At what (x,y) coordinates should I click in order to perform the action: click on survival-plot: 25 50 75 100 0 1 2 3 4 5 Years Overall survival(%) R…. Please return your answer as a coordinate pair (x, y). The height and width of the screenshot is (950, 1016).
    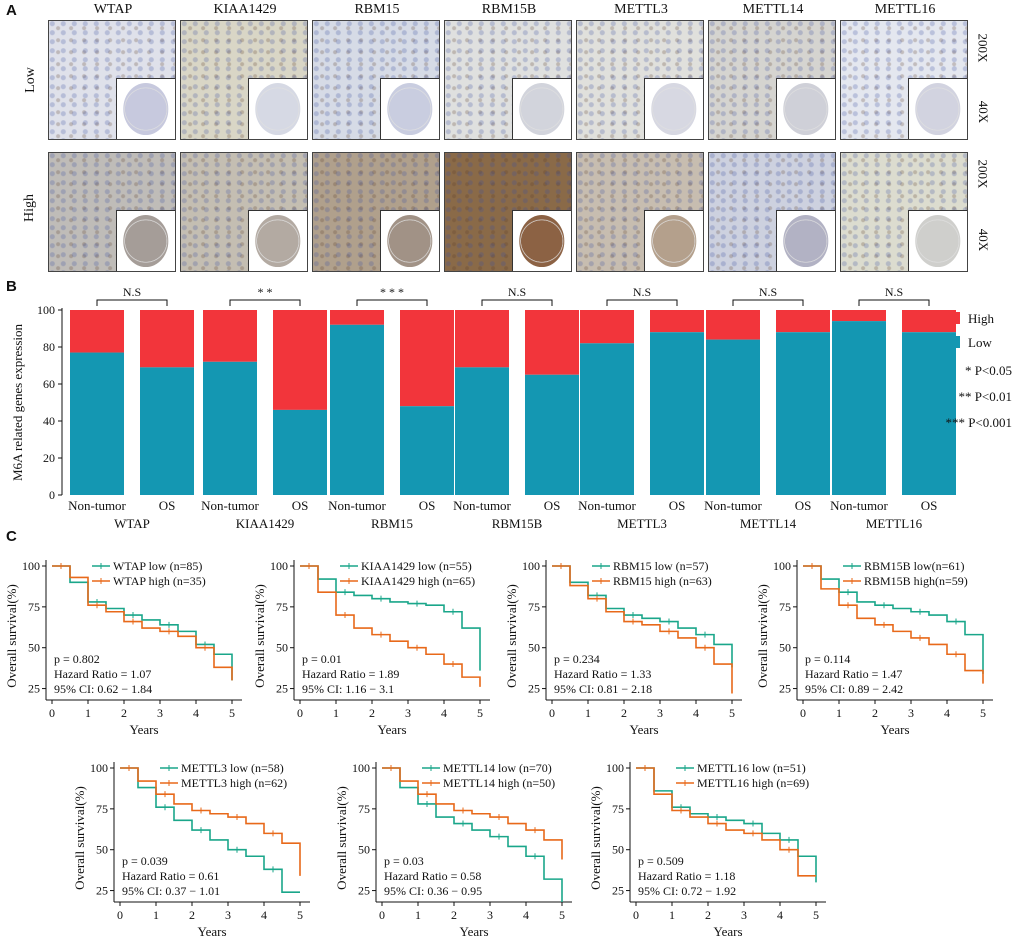
    Looking at the image, I should click on (623, 648).